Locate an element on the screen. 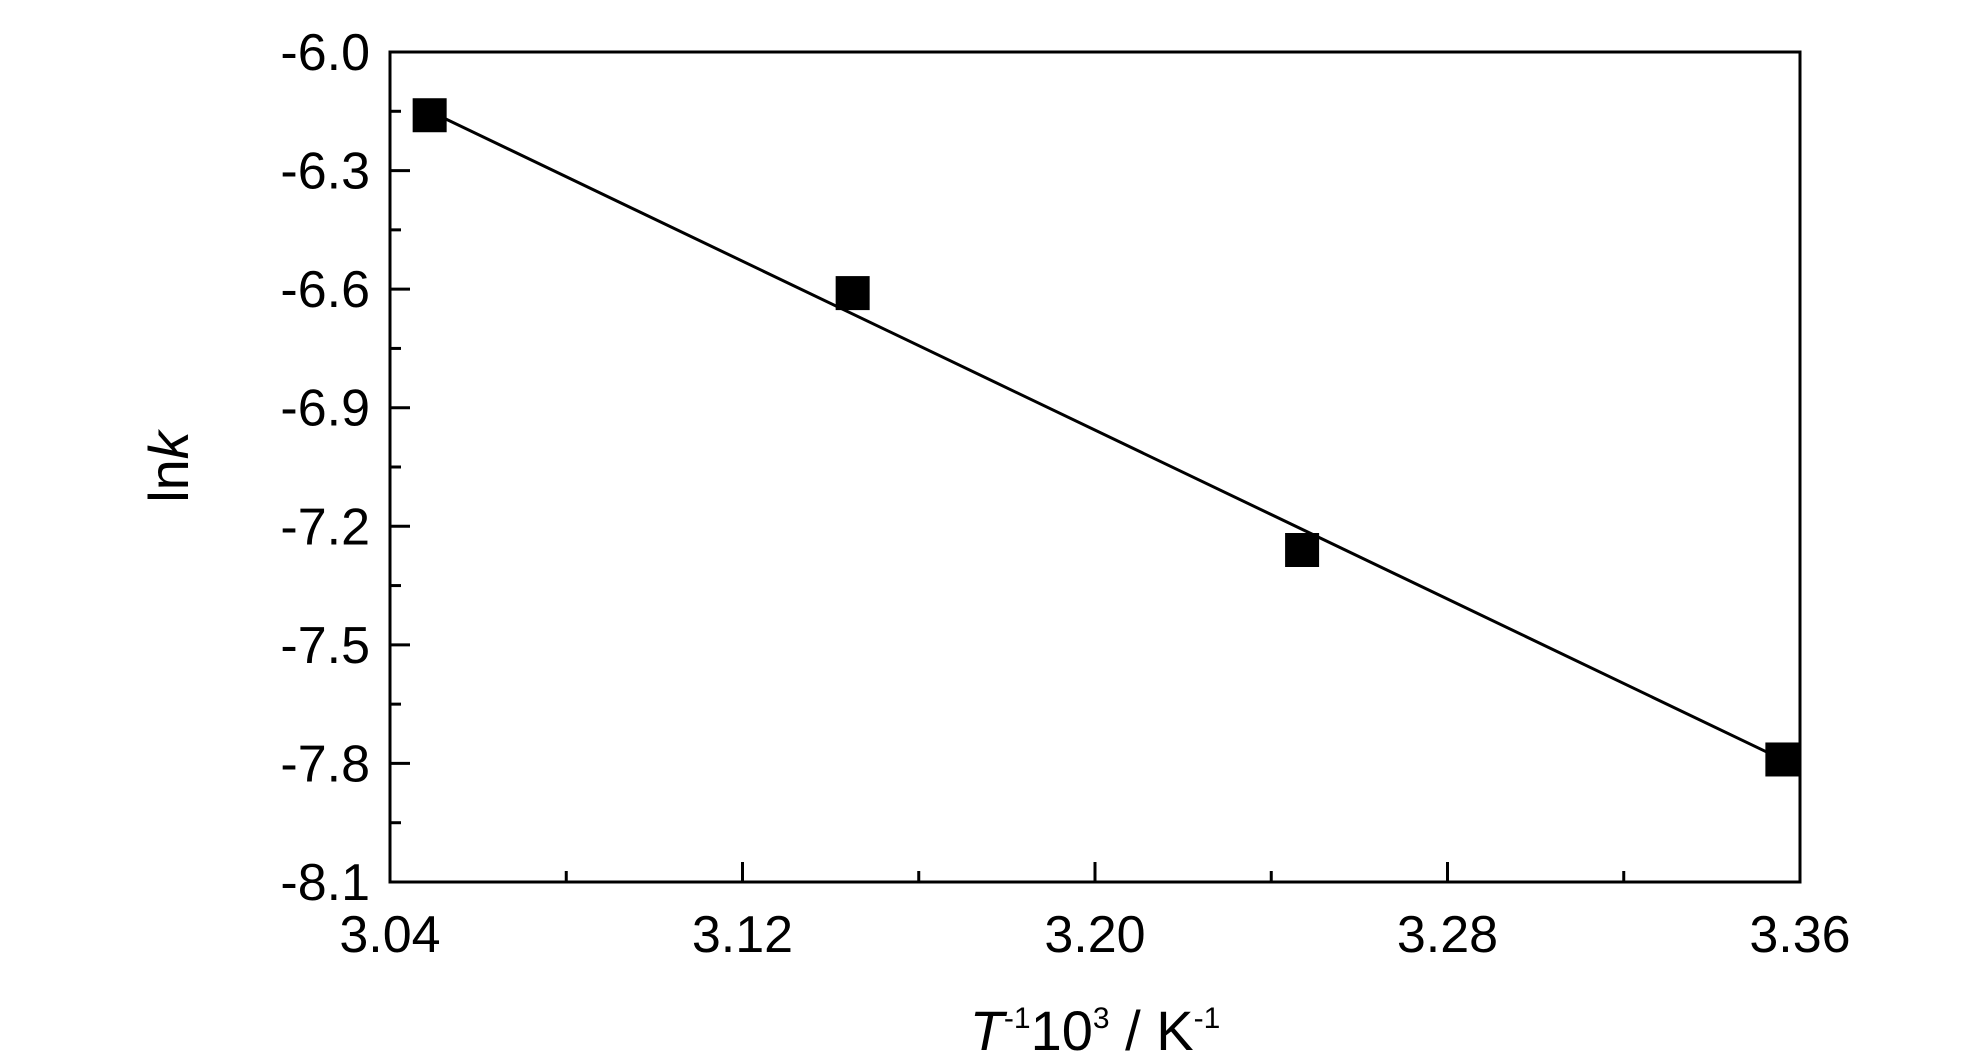  x-tick-label: 3.20 is located at coordinates (1094, 935).